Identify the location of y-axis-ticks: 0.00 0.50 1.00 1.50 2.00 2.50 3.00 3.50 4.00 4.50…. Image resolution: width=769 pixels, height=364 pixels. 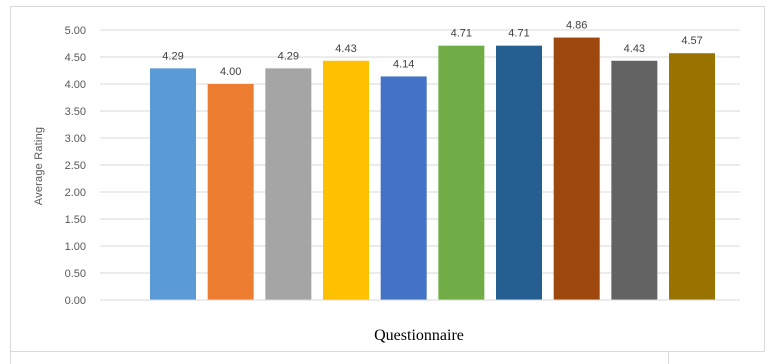
(75, 166).